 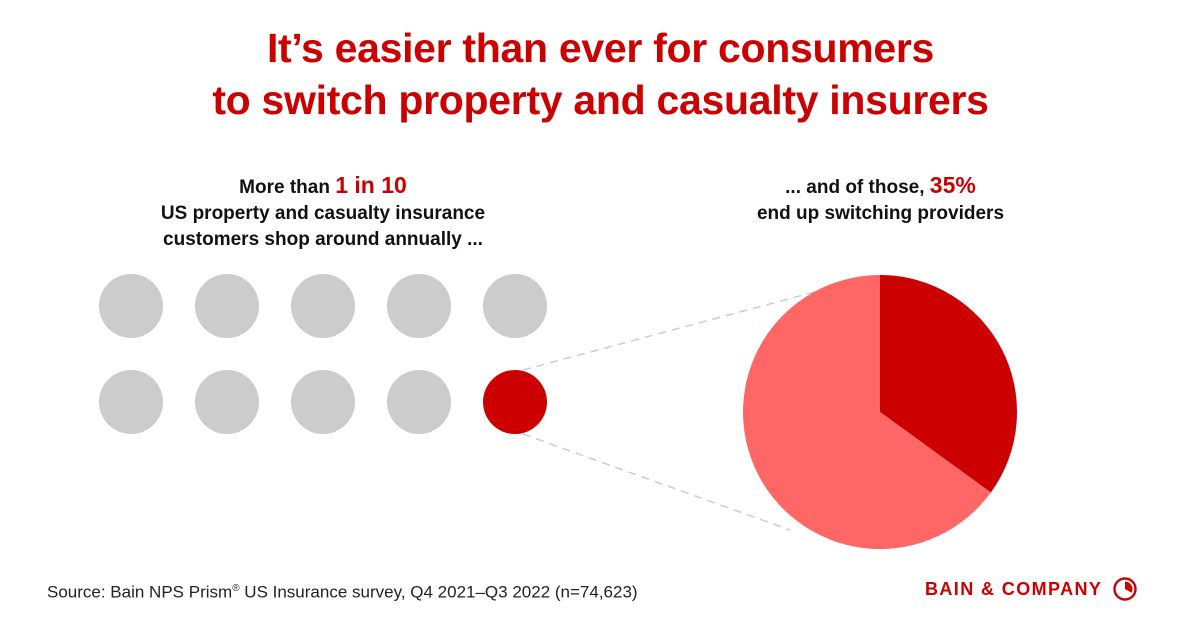 I want to click on source-prefix: Source: Bain NPS Prism, so click(x=140, y=592).